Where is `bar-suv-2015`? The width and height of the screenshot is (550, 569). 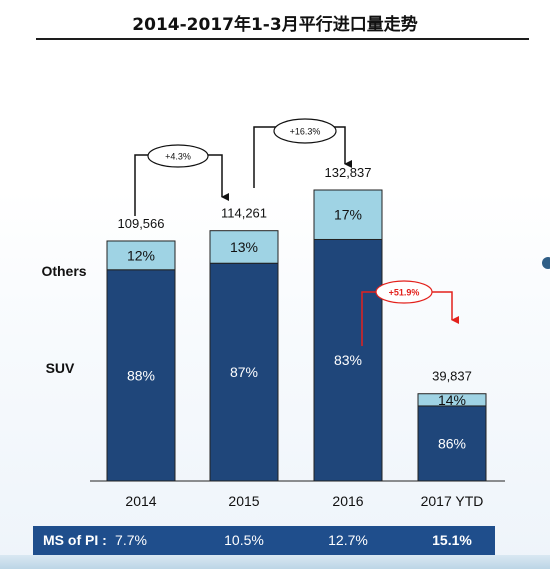 bar-suv-2015 is located at coordinates (244, 372).